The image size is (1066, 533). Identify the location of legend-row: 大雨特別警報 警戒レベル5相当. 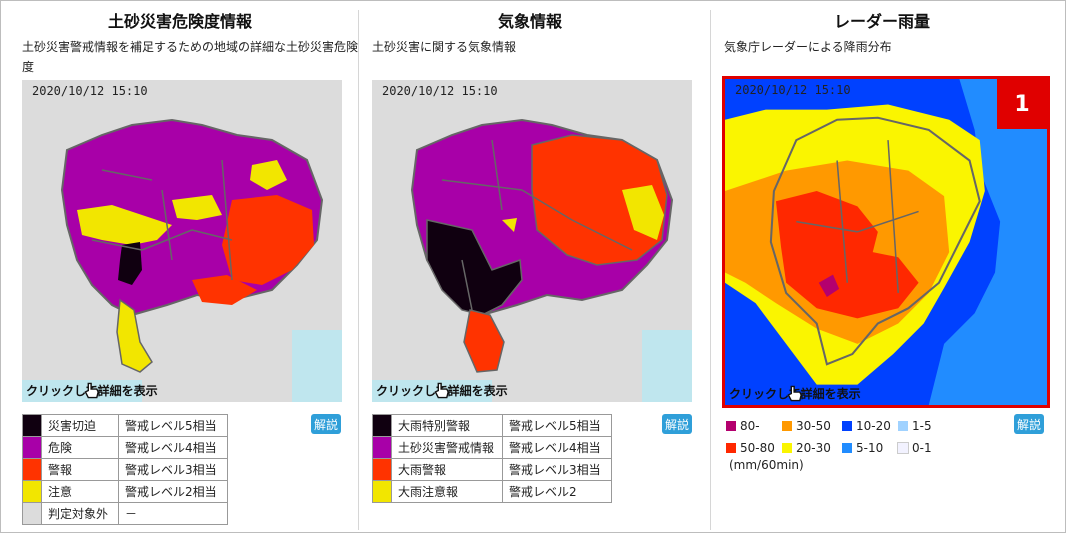
(492, 425).